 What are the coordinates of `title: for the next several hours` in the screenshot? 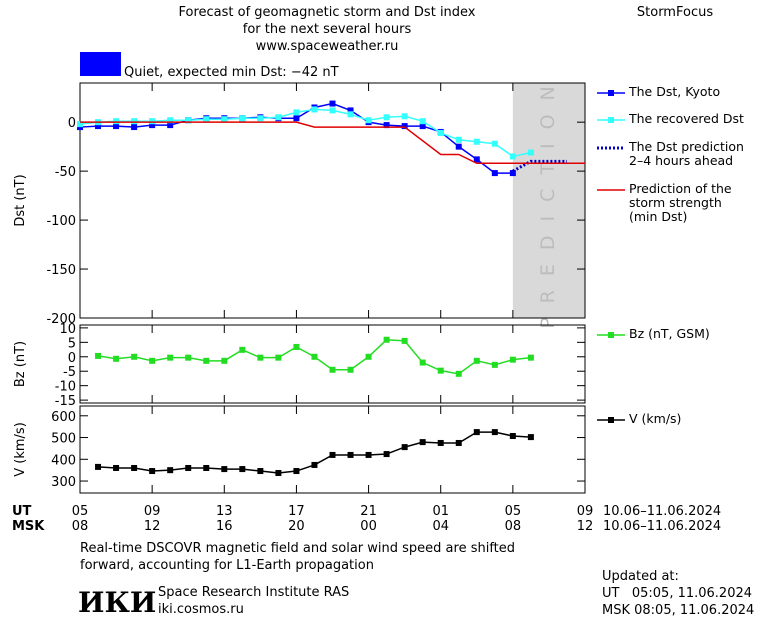 It's located at (327, 29).